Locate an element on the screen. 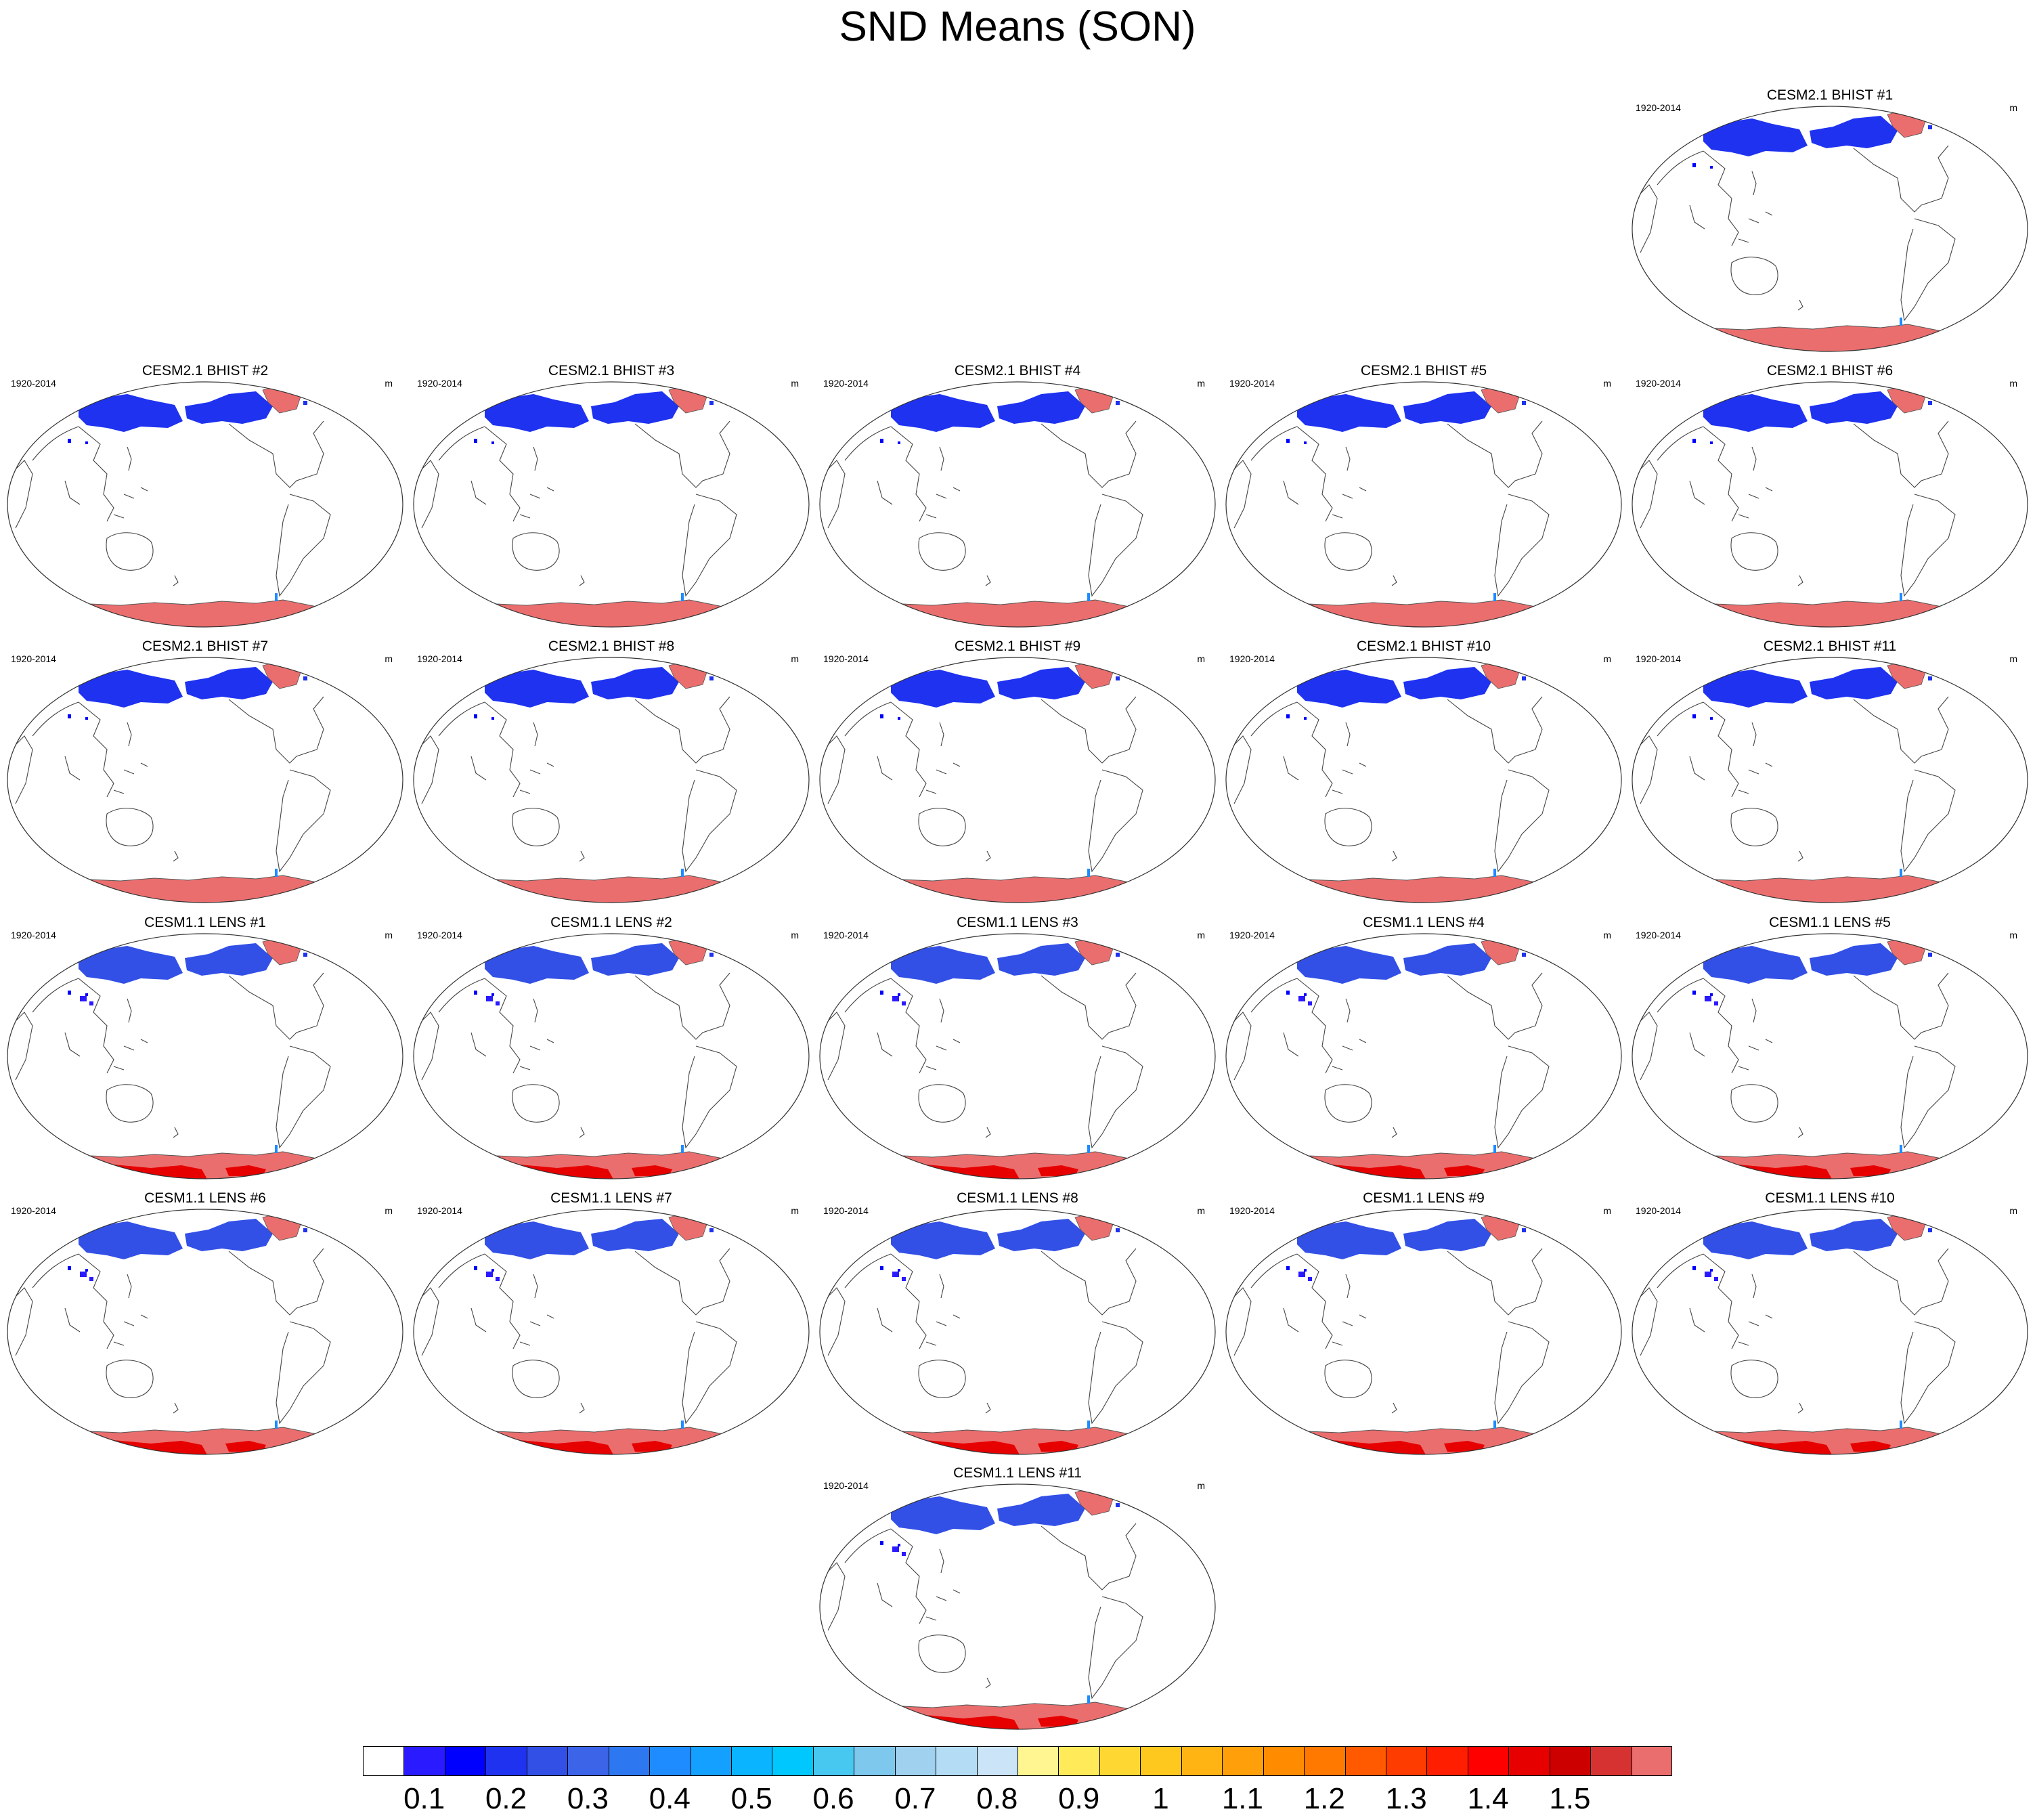 Image resolution: width=2035 pixels, height=1820 pixels. panel-title: CESM1.1 LENS #6 is located at coordinates (205, 1198).